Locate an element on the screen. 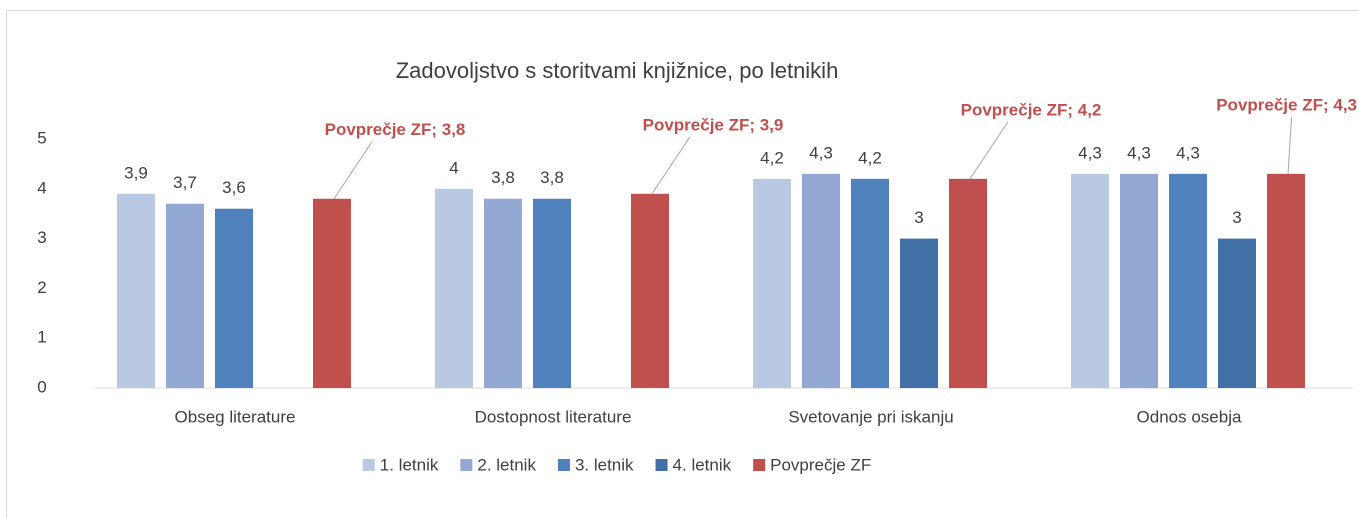 This screenshot has width=1359, height=518. avg-data-label: Povprečje ZF; 4,2 is located at coordinates (1031, 109).